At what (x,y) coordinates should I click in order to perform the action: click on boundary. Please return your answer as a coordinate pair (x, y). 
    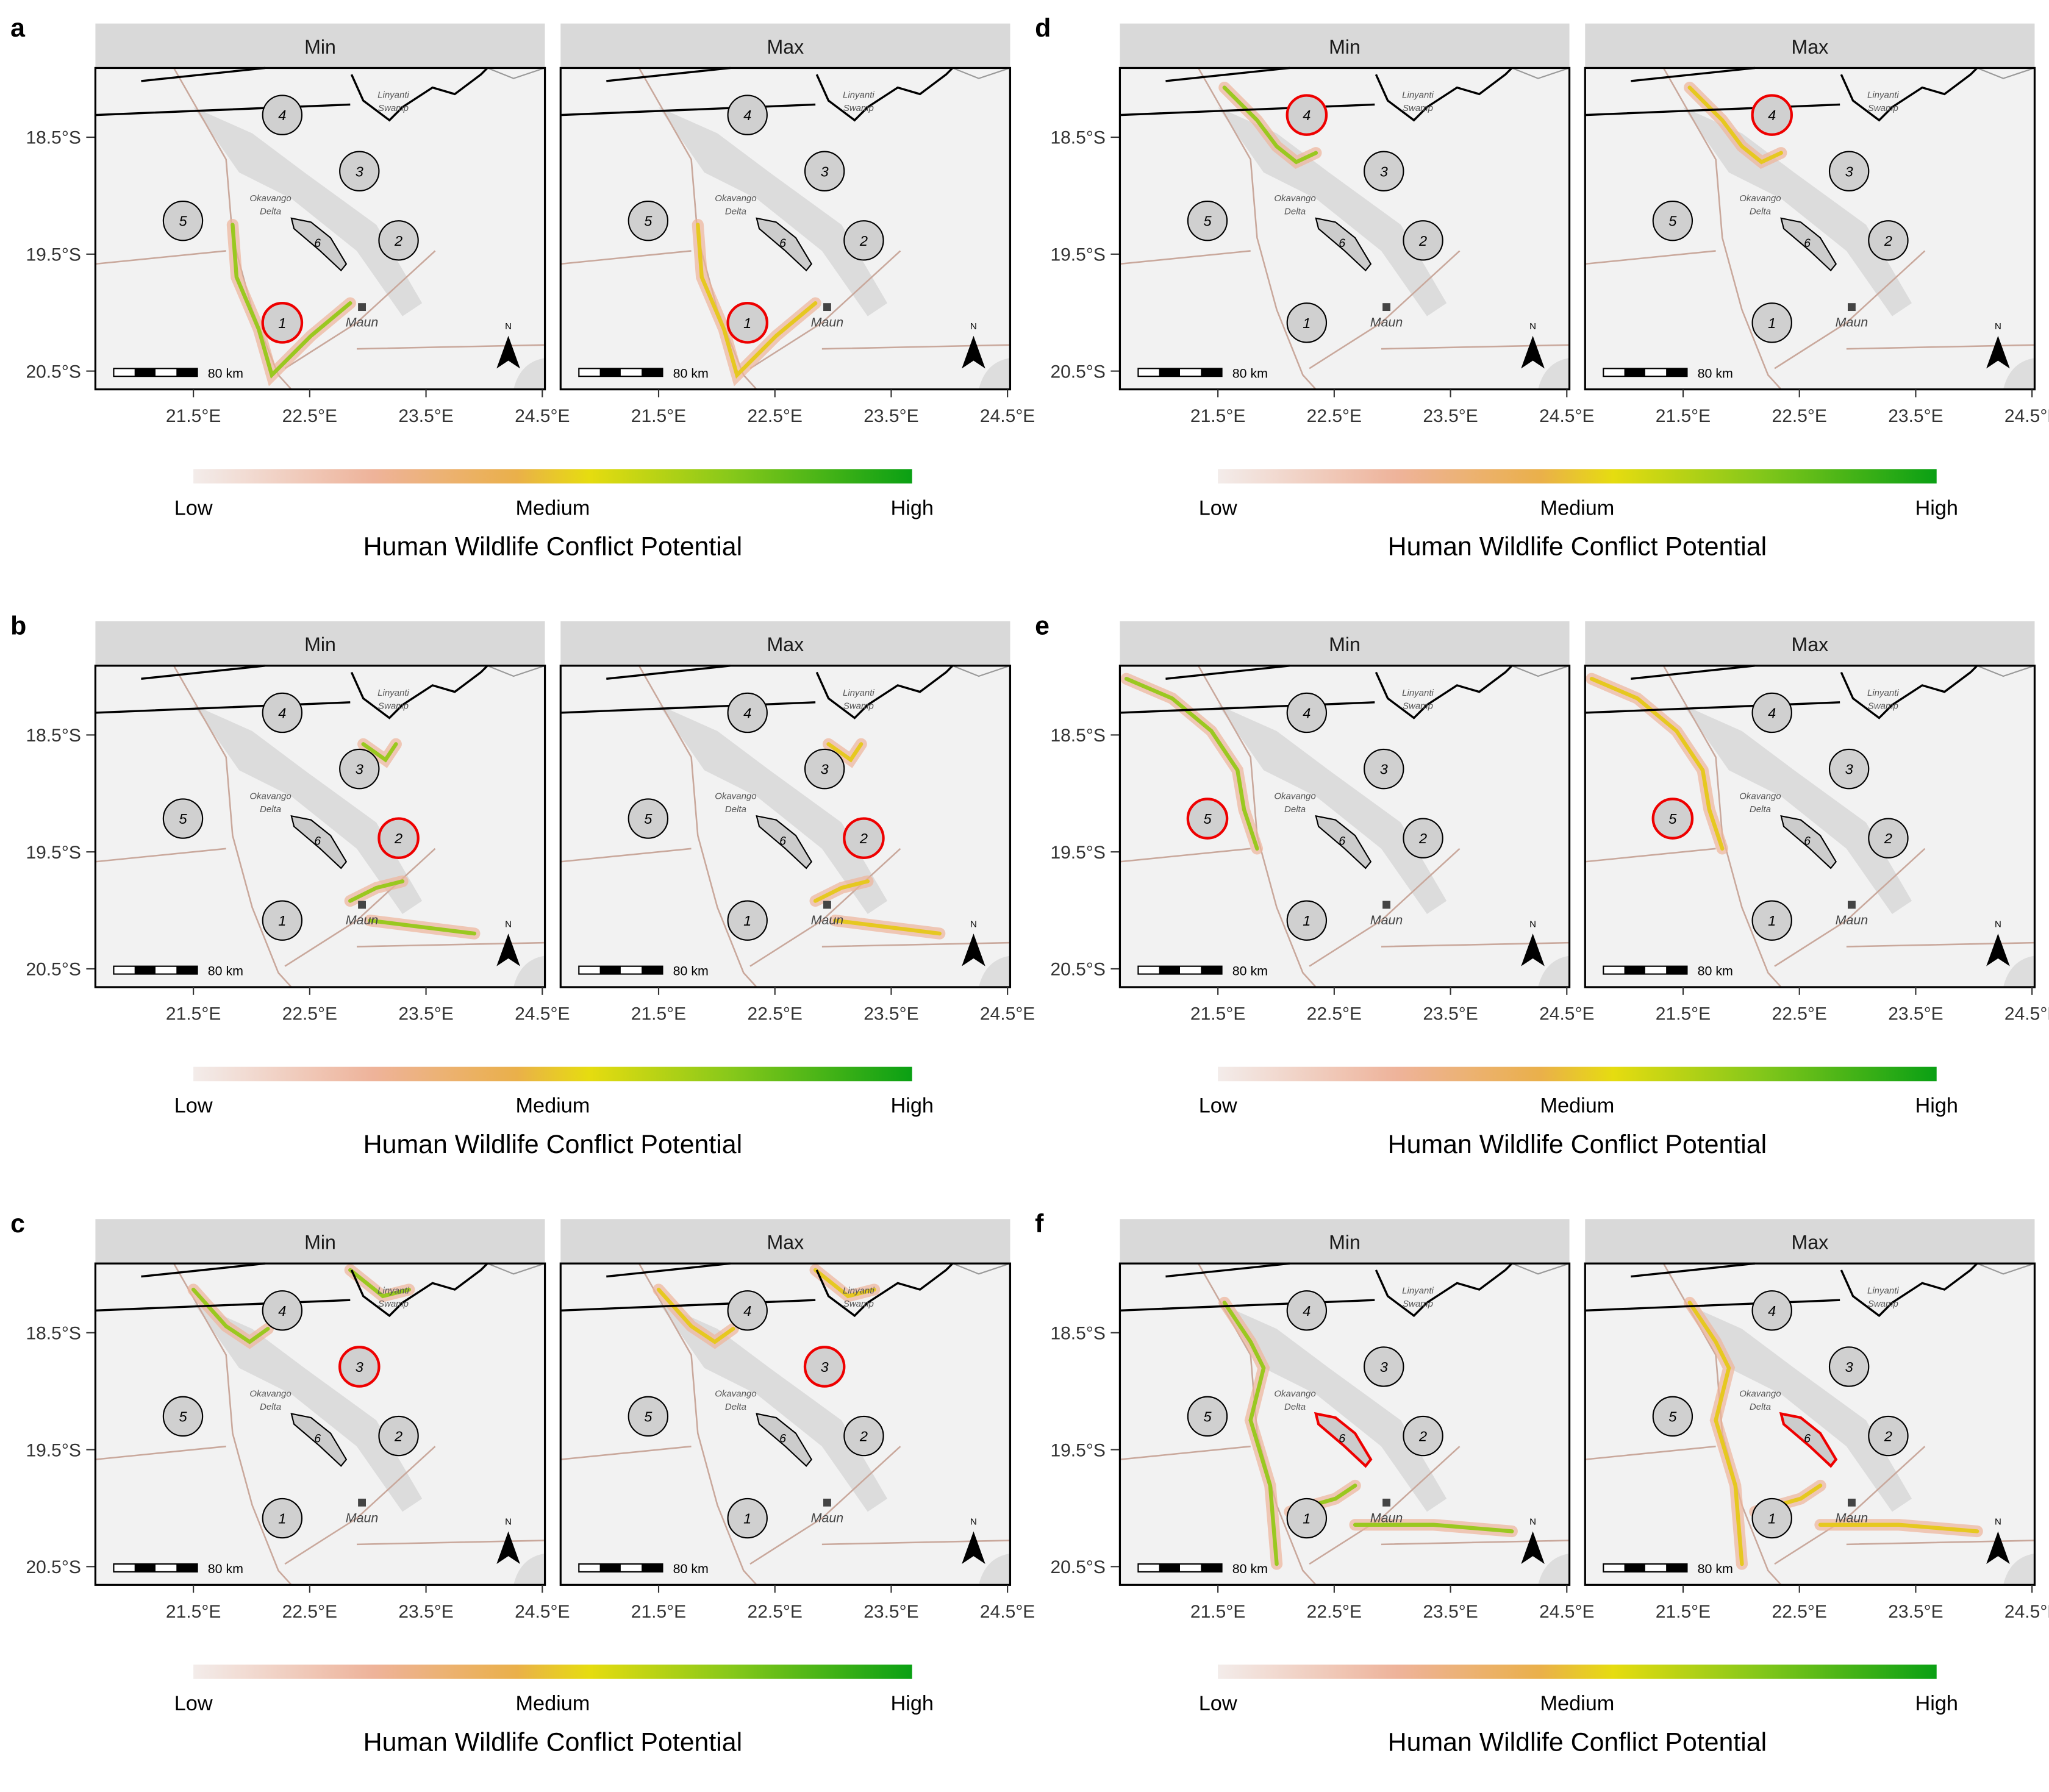
    Looking at the image, I should click on (1781, 94).